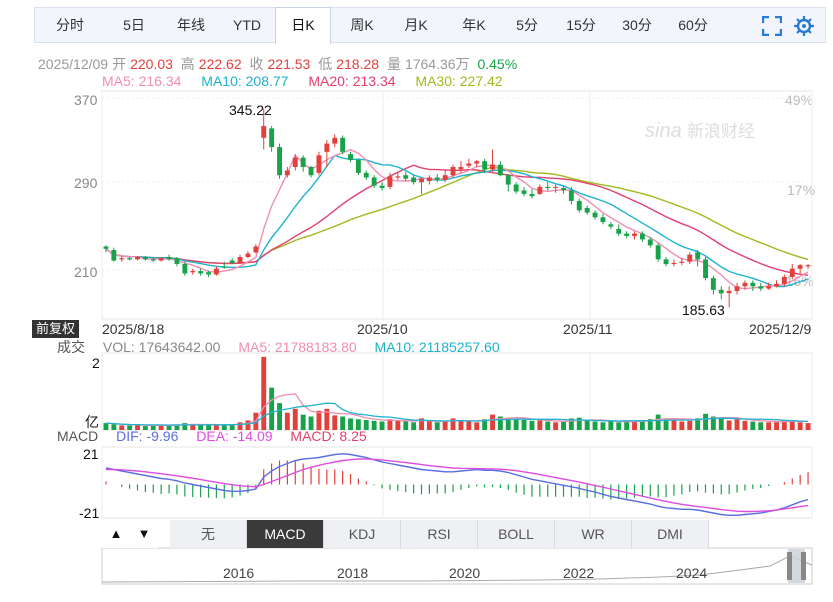 This screenshot has height=602, width=833. I want to click on macd-tick-top: 21, so click(91, 454).